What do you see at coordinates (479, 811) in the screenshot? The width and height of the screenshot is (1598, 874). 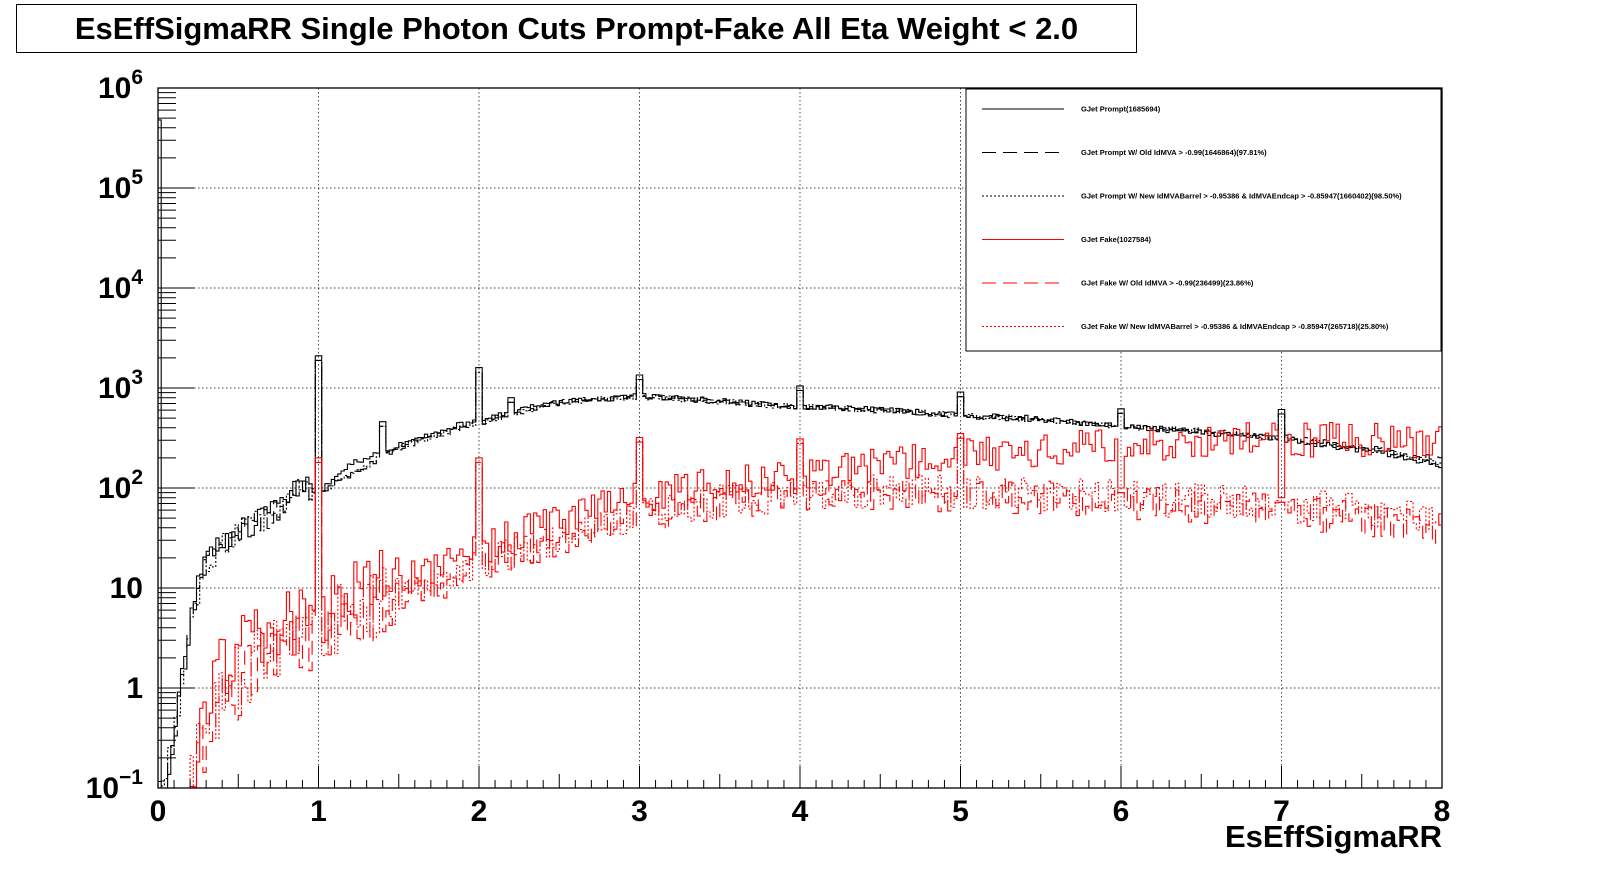 I see `x-tick-label: 2` at bounding box center [479, 811].